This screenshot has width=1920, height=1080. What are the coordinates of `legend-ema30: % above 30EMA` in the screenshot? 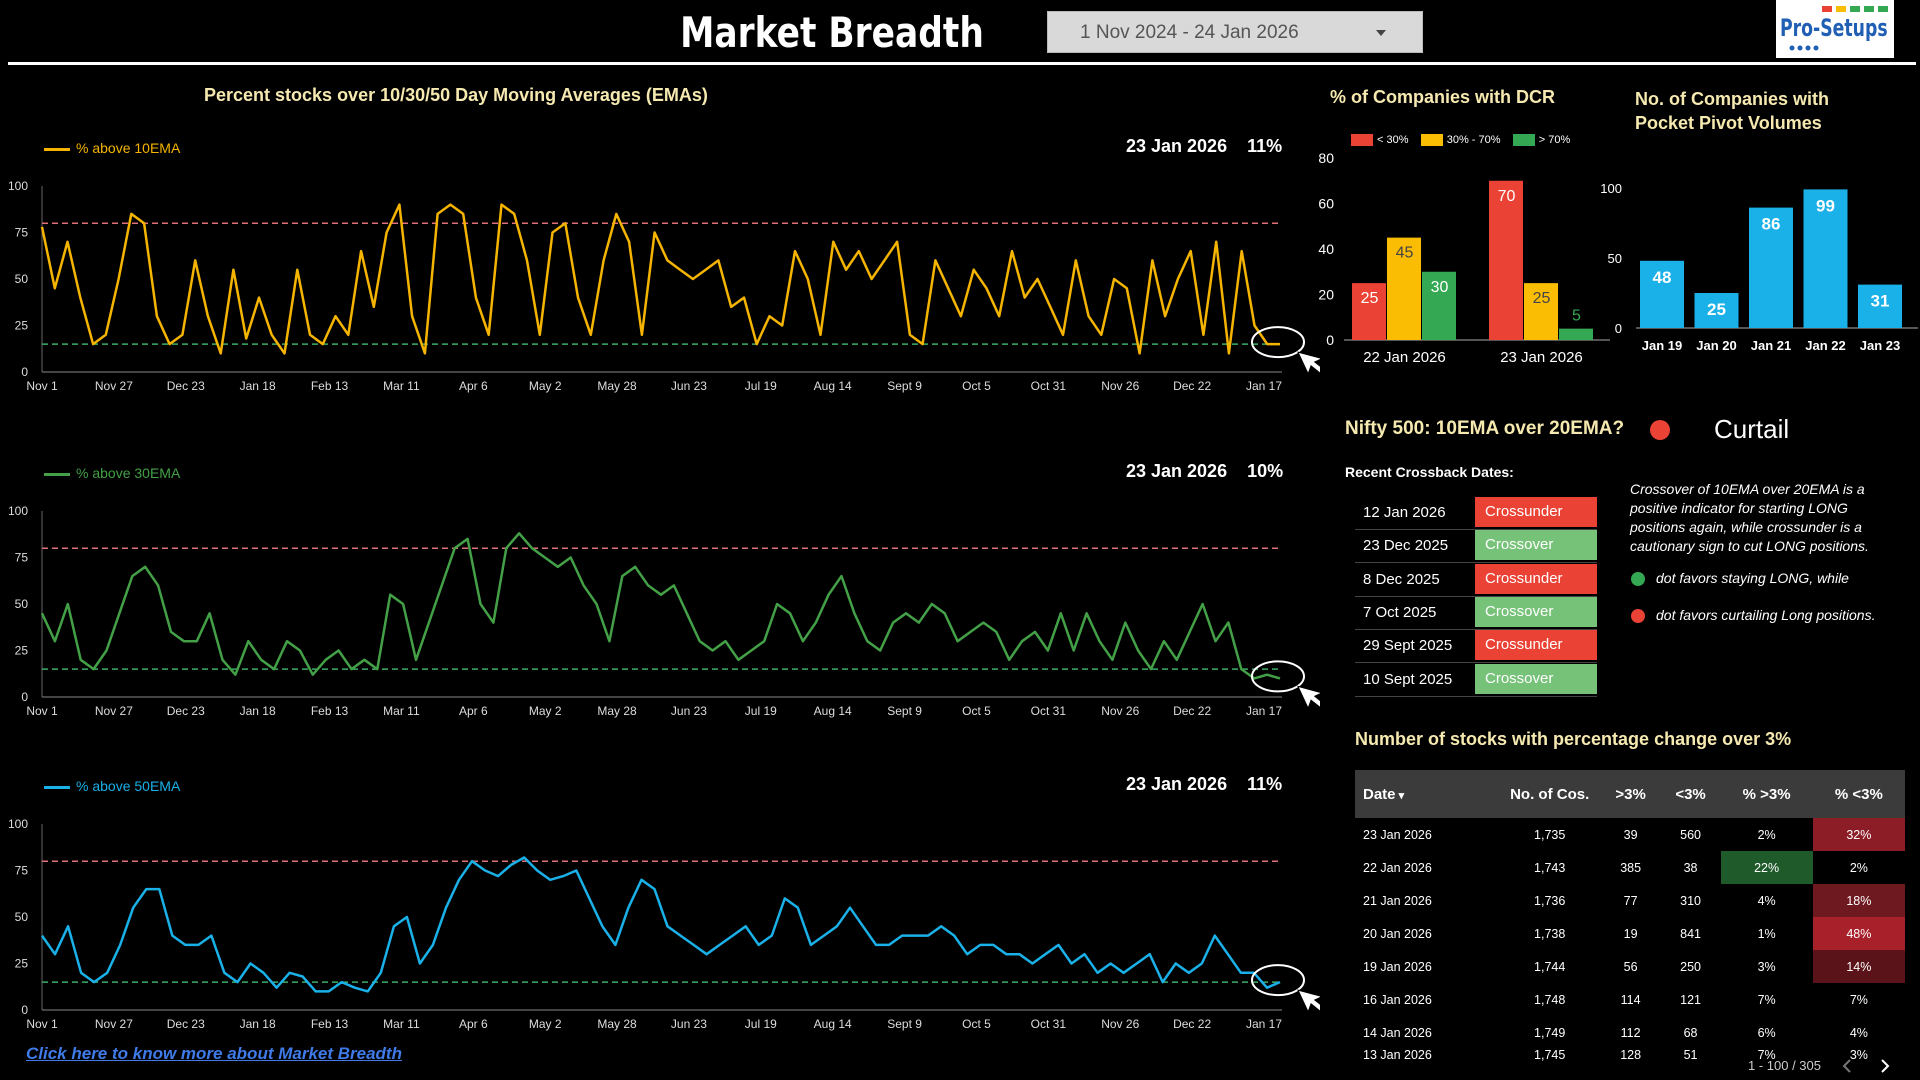 It's located at (112, 473).